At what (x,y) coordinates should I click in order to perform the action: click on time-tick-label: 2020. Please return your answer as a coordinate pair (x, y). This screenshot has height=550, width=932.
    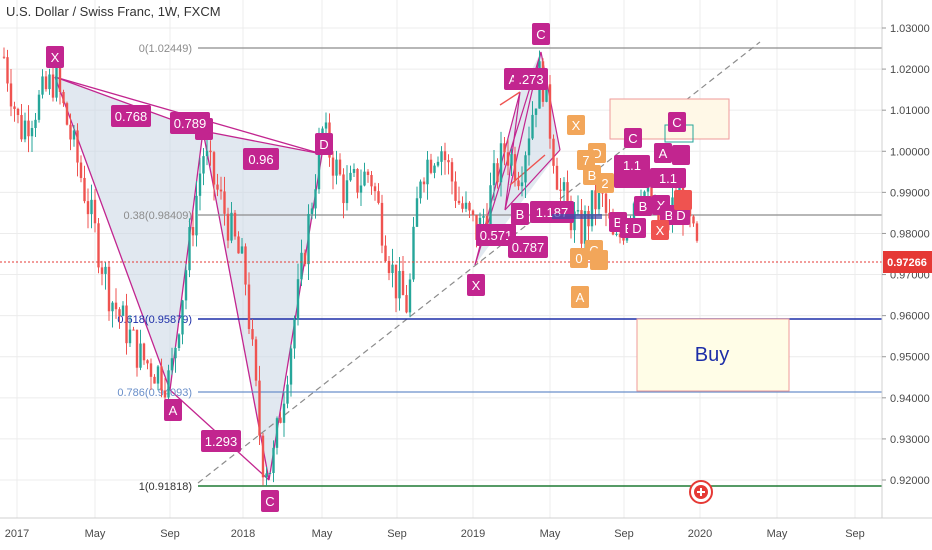
    Looking at the image, I should click on (700, 534).